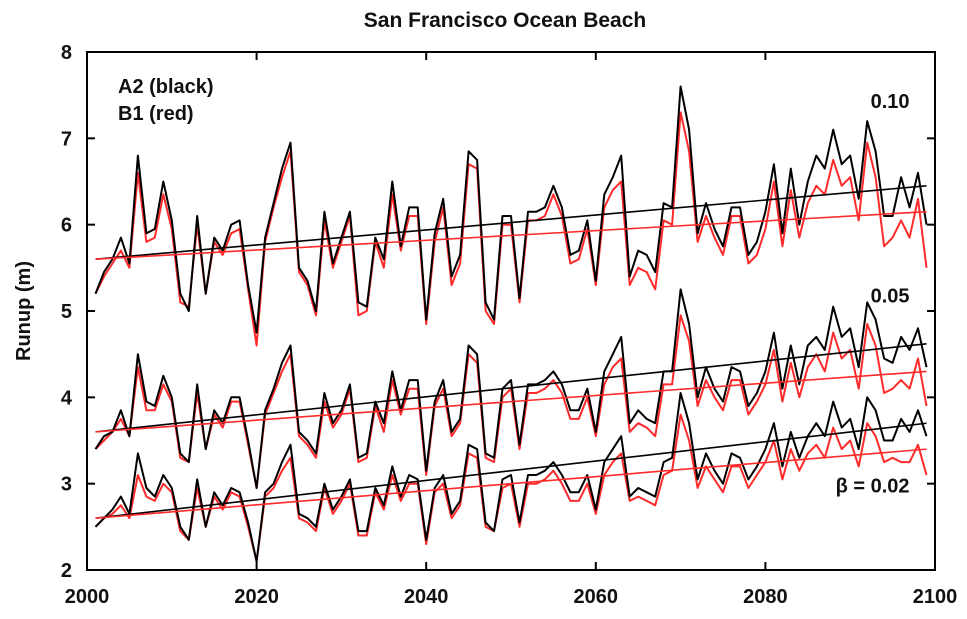  What do you see at coordinates (156, 114) in the screenshot?
I see `legend-entry-b1: B1 (red)` at bounding box center [156, 114].